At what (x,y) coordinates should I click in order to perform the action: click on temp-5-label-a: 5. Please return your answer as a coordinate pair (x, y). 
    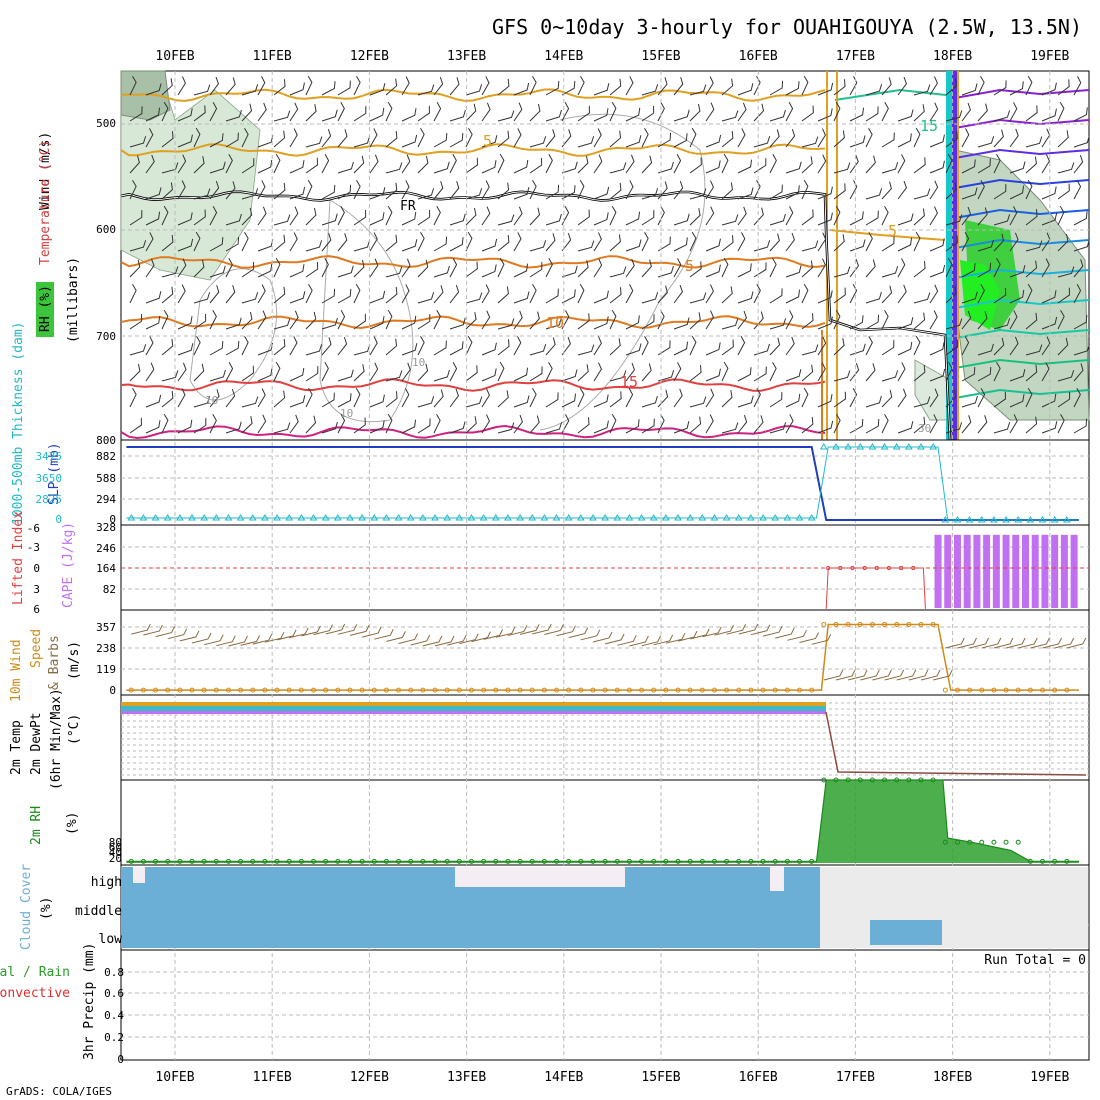
    Looking at the image, I should click on (487, 141).